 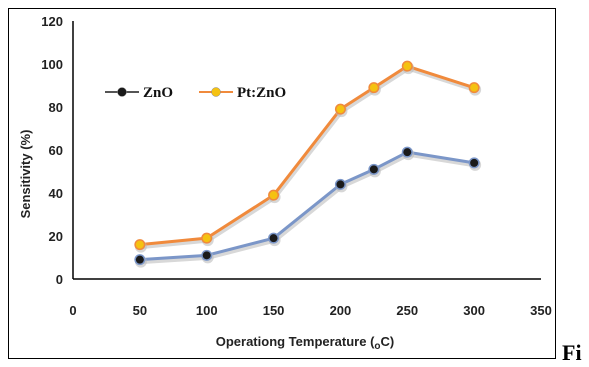 I want to click on y-tick-label: 80, so click(x=56, y=107).